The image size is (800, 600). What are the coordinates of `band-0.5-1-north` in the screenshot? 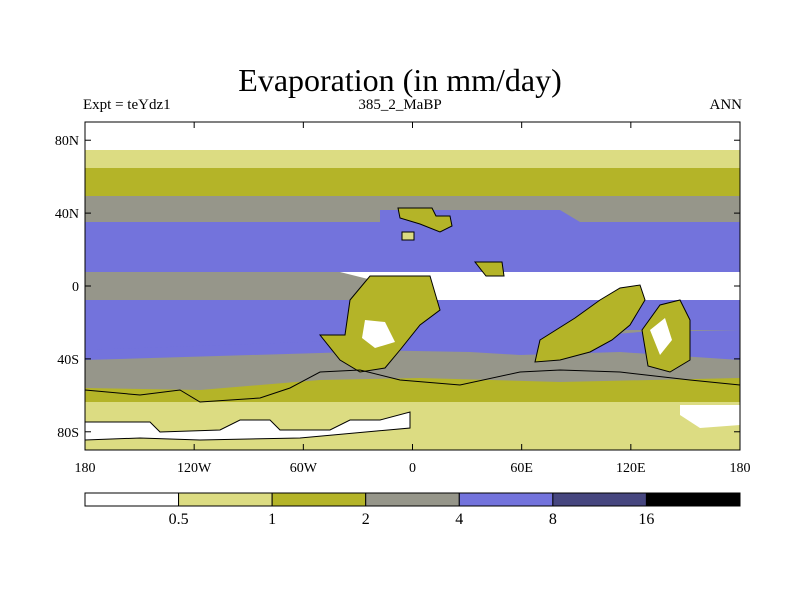 It's located at (412, 159).